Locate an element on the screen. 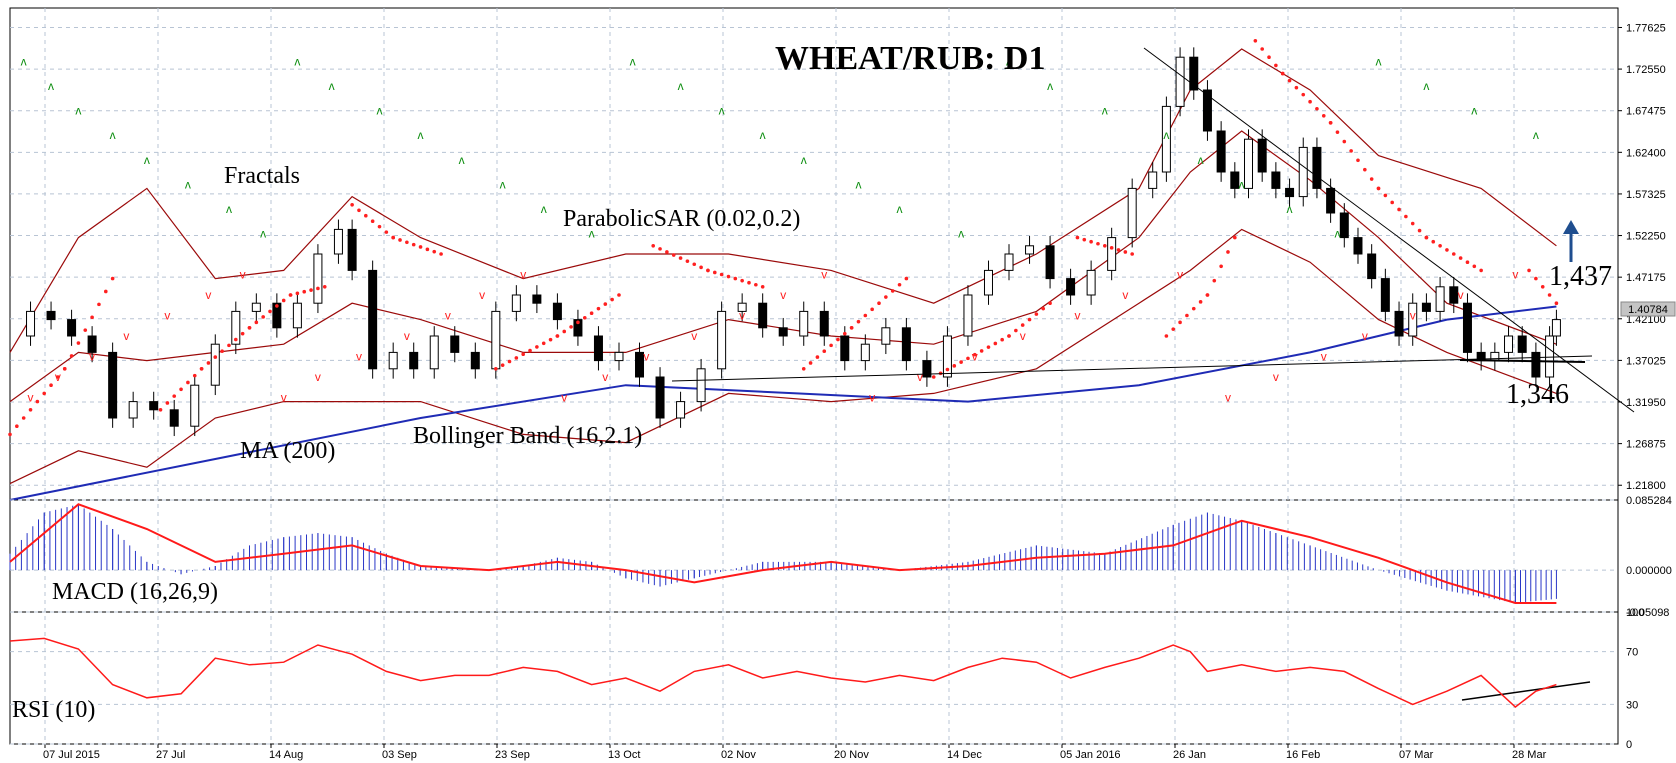 This screenshot has width=1676, height=763. price-tick-label: 1.26875 is located at coordinates (1646, 445).